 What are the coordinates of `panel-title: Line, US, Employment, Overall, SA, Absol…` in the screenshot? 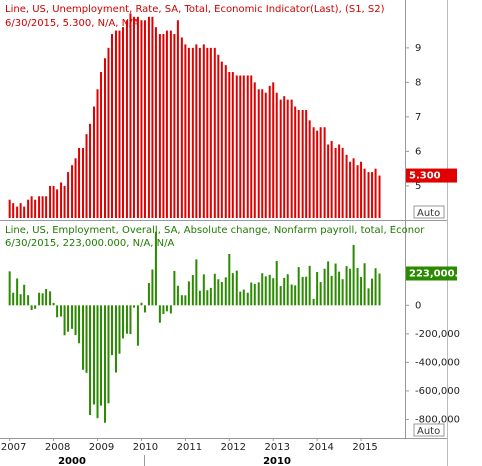 It's located at (215, 230).